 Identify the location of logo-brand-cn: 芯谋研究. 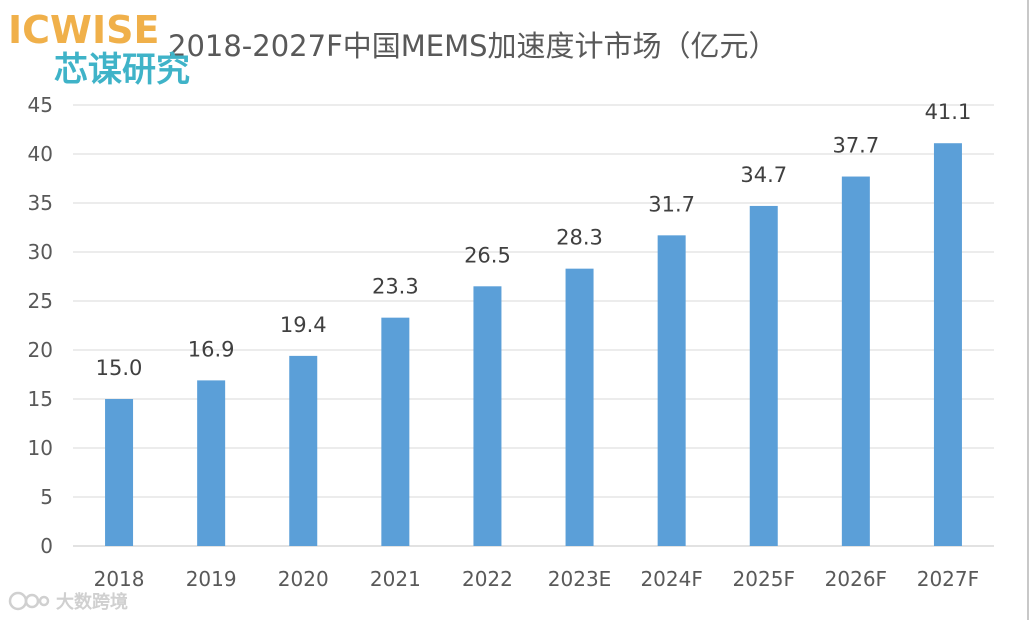
(122, 70).